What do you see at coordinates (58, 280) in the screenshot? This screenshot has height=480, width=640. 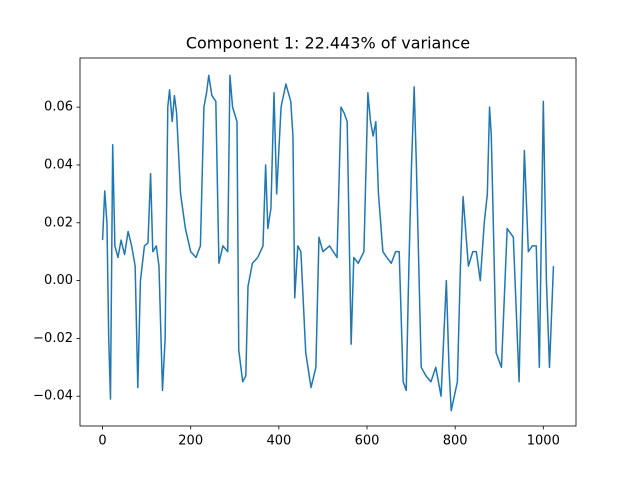 I see `y-tick-label: 0.00` at bounding box center [58, 280].